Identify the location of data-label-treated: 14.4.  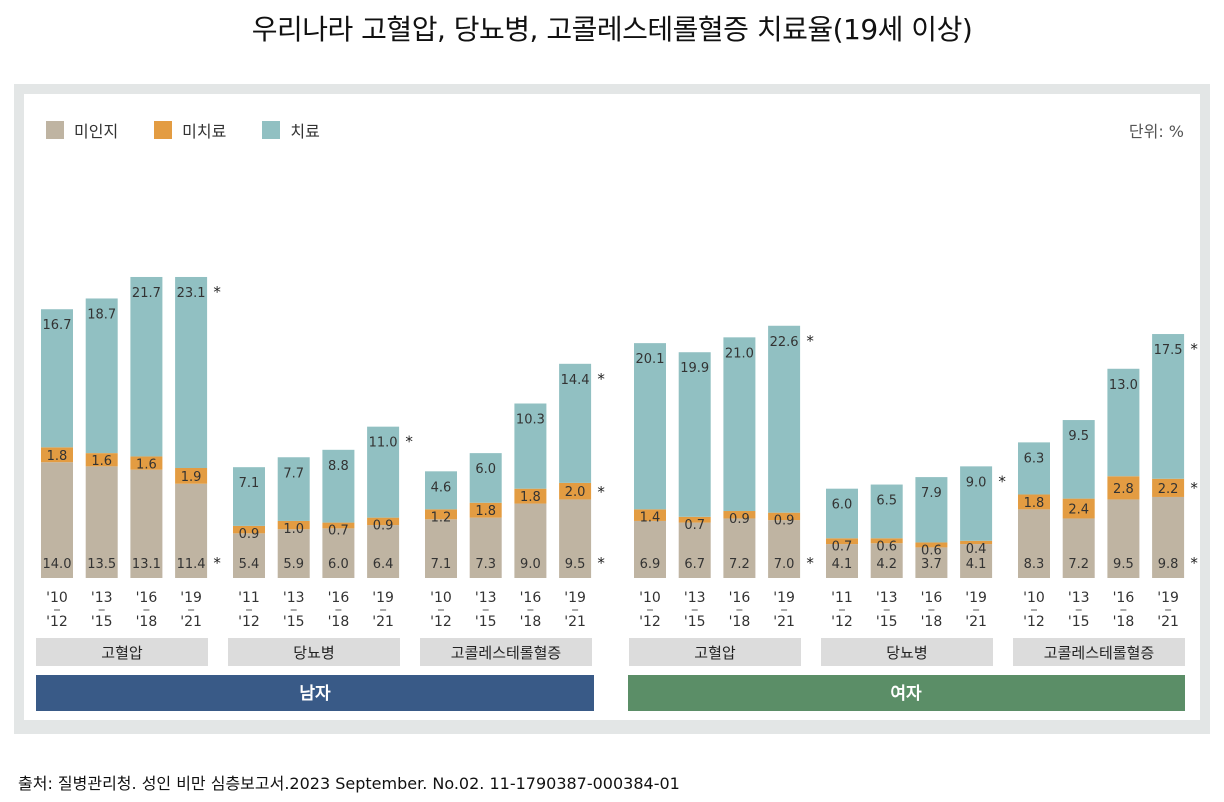
(575, 380).